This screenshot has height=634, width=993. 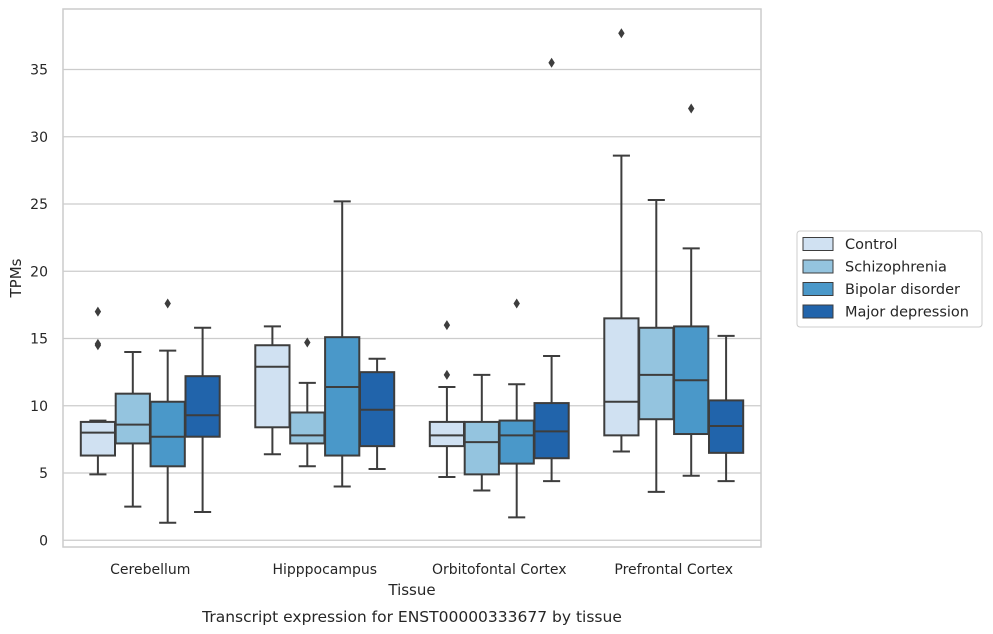 I want to click on y-tick-label: 5, so click(x=43, y=474).